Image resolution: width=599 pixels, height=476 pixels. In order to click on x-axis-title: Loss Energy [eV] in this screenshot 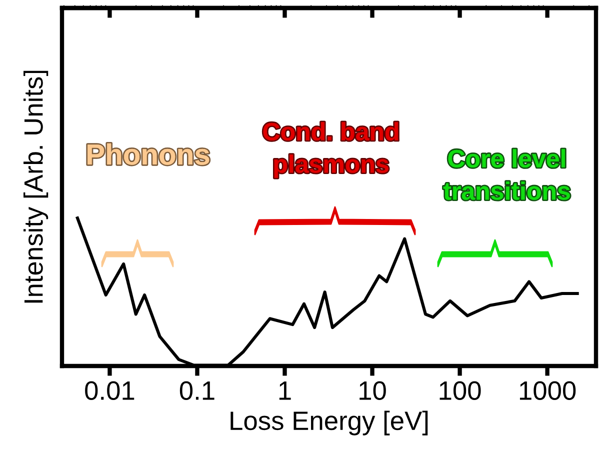, I will do `click(329, 423)`.